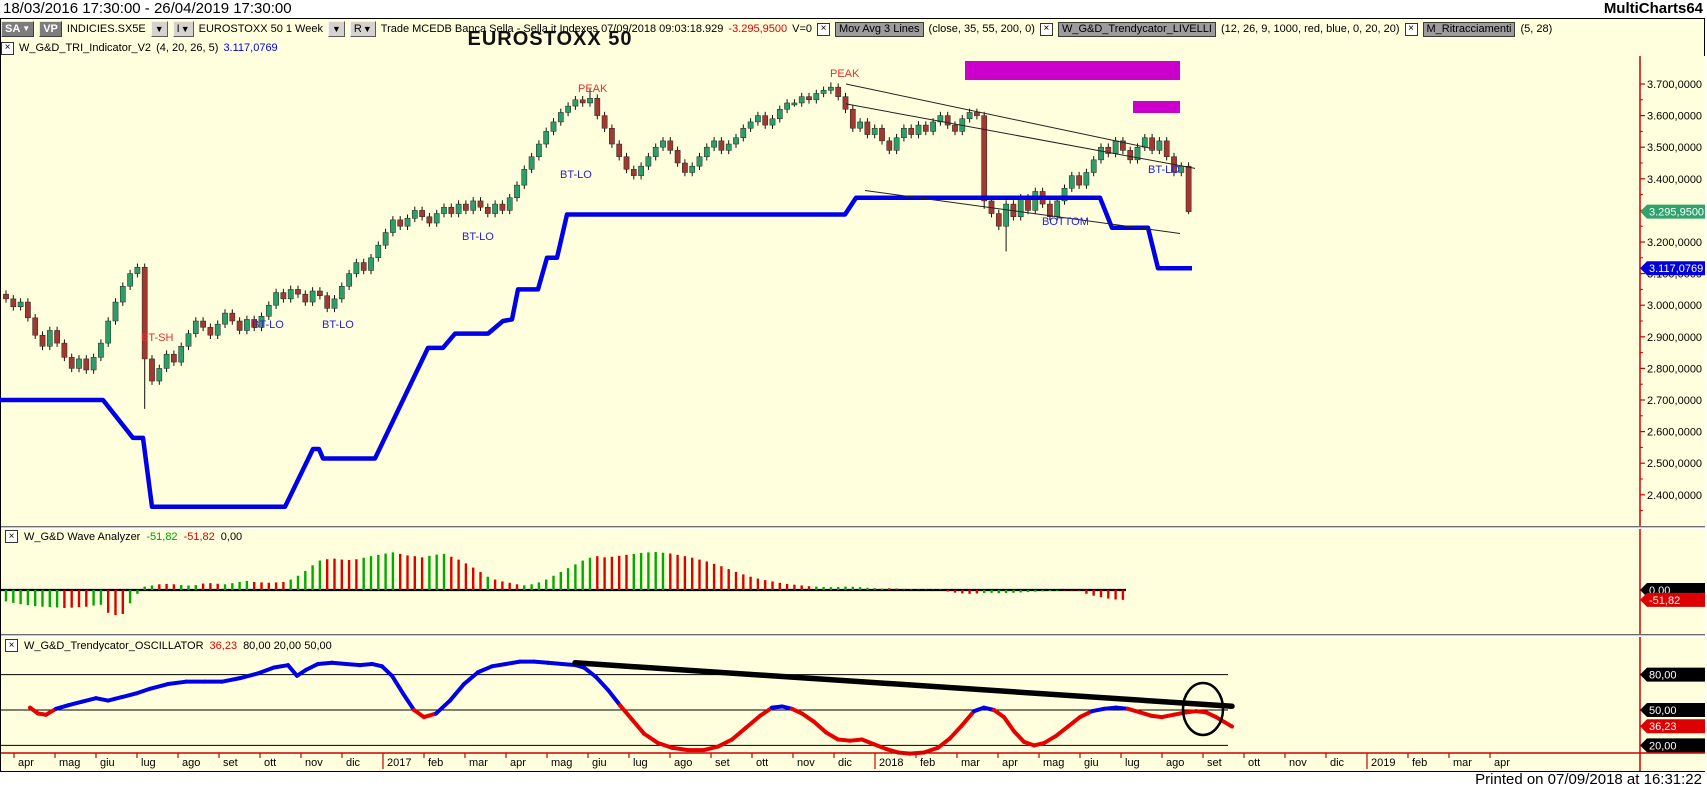 Image resolution: width=1707 pixels, height=789 pixels. Describe the element at coordinates (336, 29) in the screenshot. I see `timeframe-dropdown-button: ▼` at that location.